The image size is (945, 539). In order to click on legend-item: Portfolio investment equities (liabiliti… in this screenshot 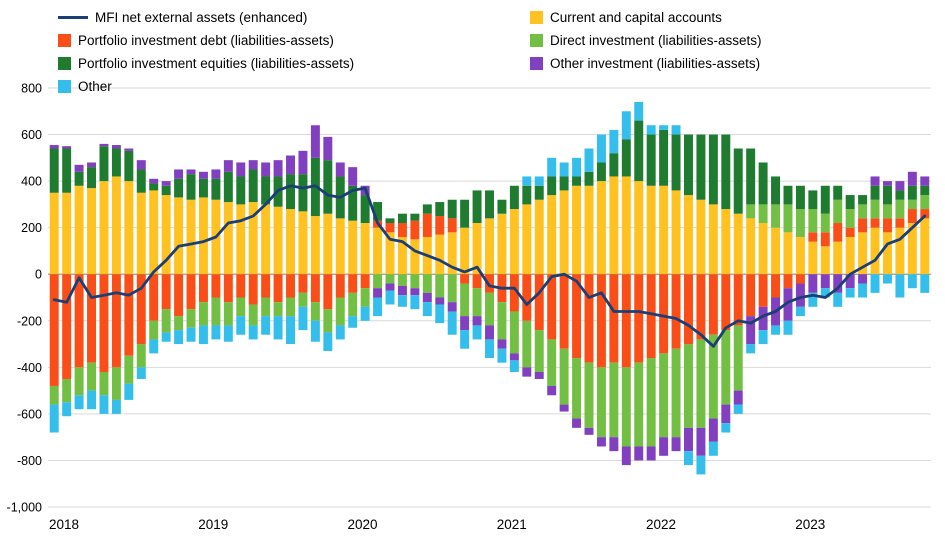, I will do `click(294, 63)`.